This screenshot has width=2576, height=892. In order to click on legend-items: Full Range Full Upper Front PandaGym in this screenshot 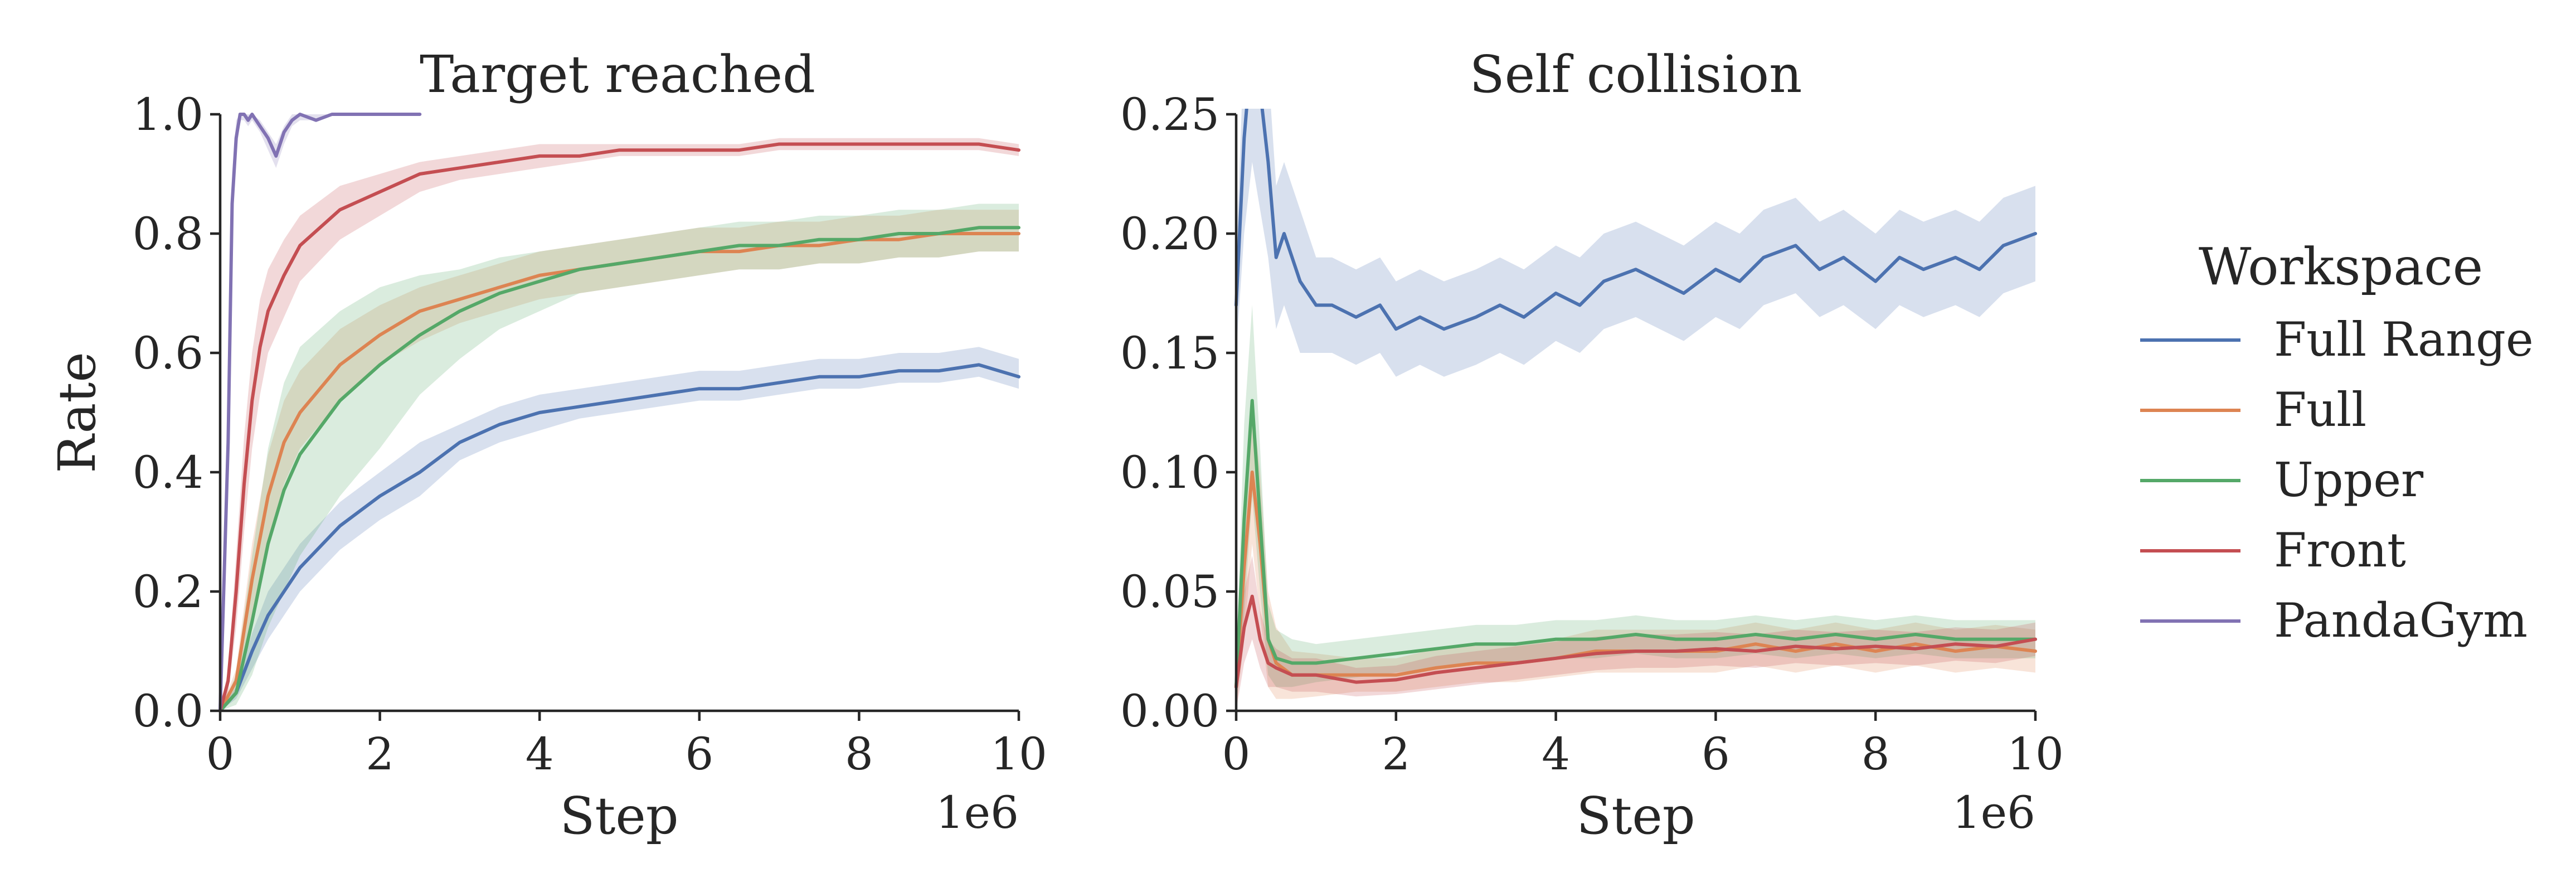, I will do `click(2337, 480)`.